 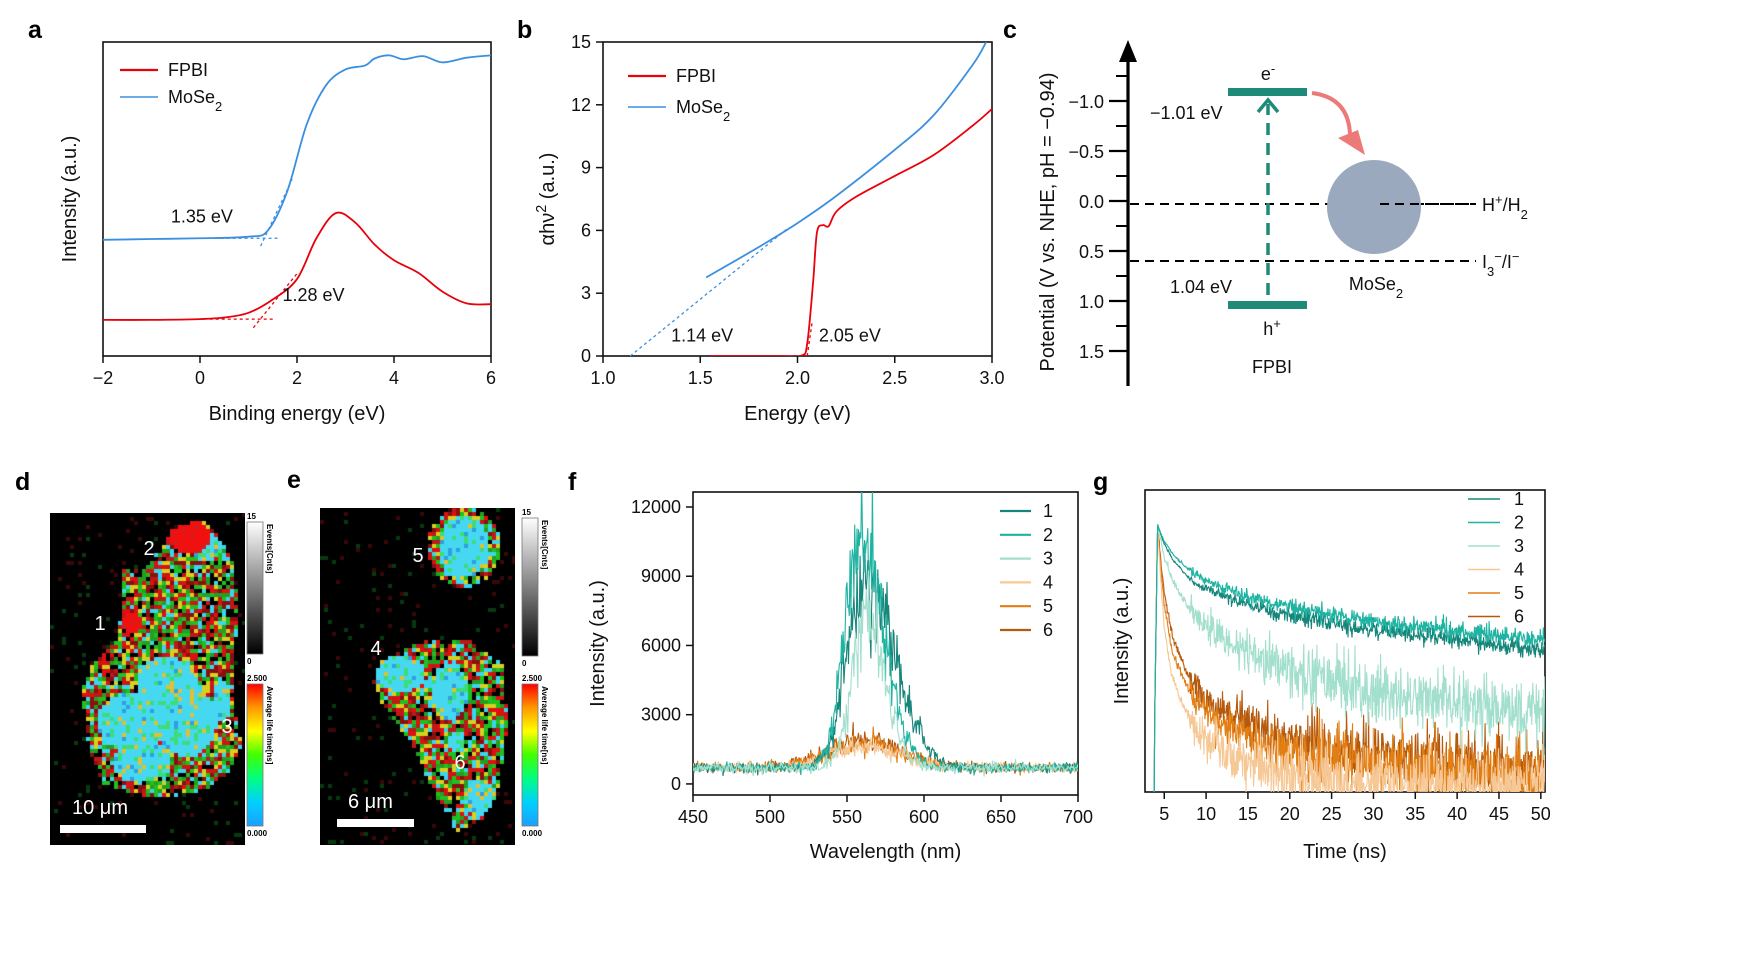 I want to click on electron-transfer-arrow, so click(x=1332, y=117).